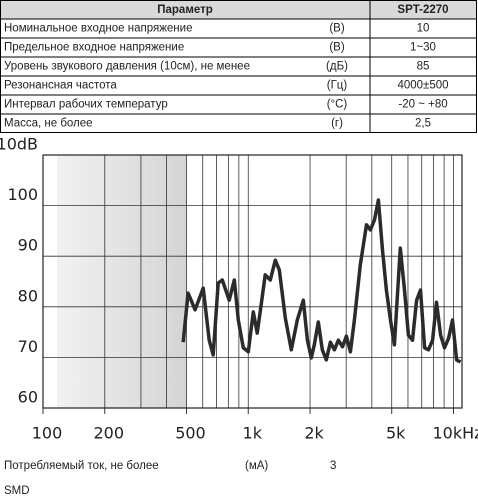 The height and width of the screenshot is (502, 478). I want to click on x-tick-label: 1k, so click(253, 433).